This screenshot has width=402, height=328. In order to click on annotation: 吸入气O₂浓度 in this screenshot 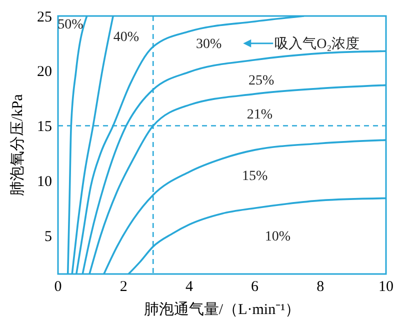, I will do `click(317, 44)`.